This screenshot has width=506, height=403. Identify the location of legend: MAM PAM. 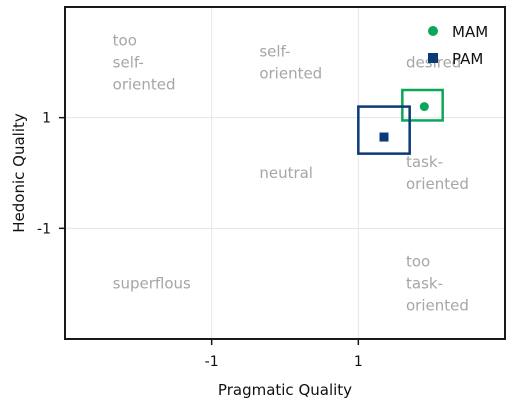
(458, 45).